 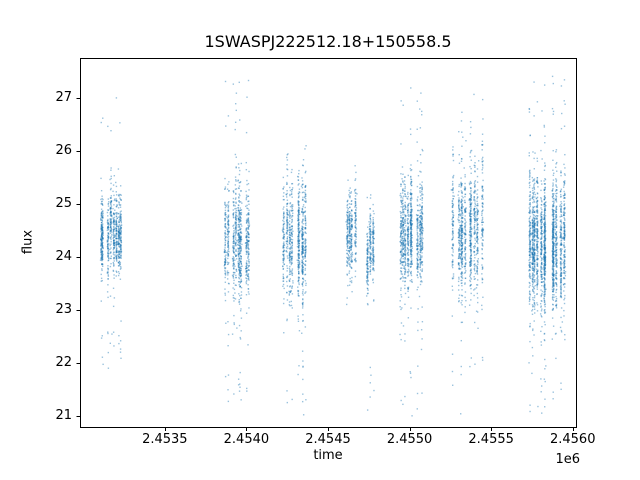 What do you see at coordinates (63, 203) in the screenshot?
I see `y-tick-label: 25` at bounding box center [63, 203].